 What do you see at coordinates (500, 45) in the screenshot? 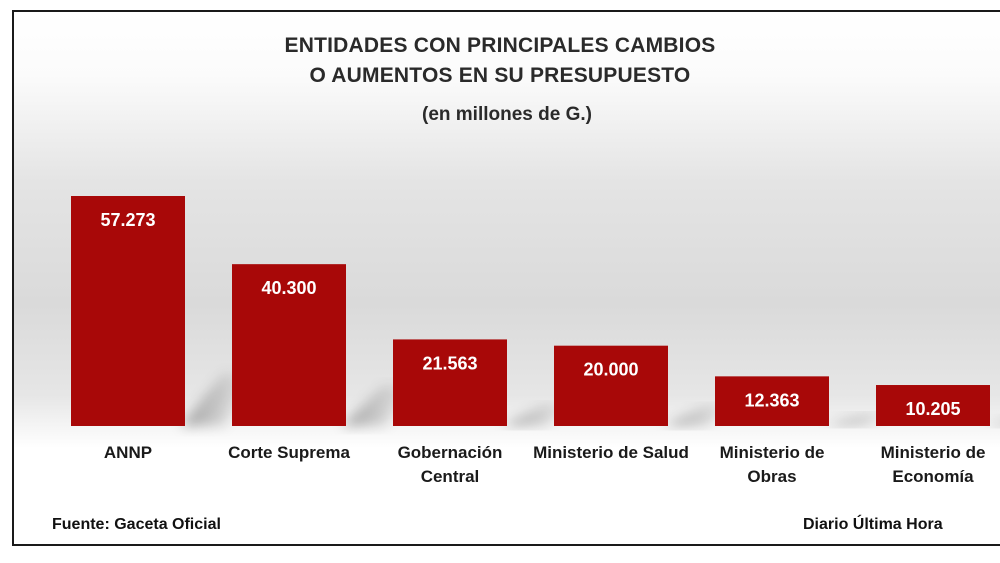
I see `chart-title-line-1: ENTIDADES CON PRINCIPALES CAMBIOS` at bounding box center [500, 45].